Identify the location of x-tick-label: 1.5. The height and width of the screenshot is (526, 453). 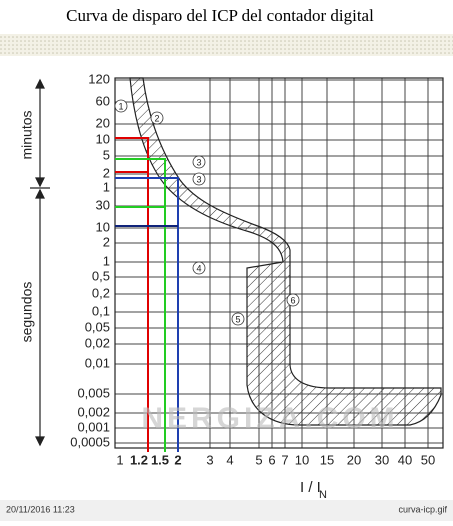
(160, 459).